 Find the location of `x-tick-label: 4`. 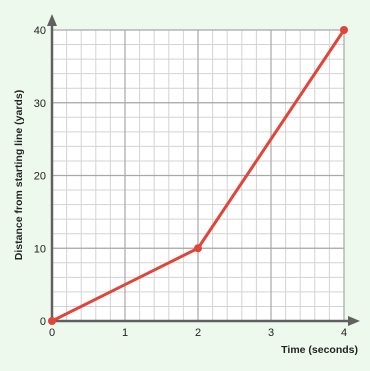

x-tick-label: 4 is located at coordinates (344, 333).